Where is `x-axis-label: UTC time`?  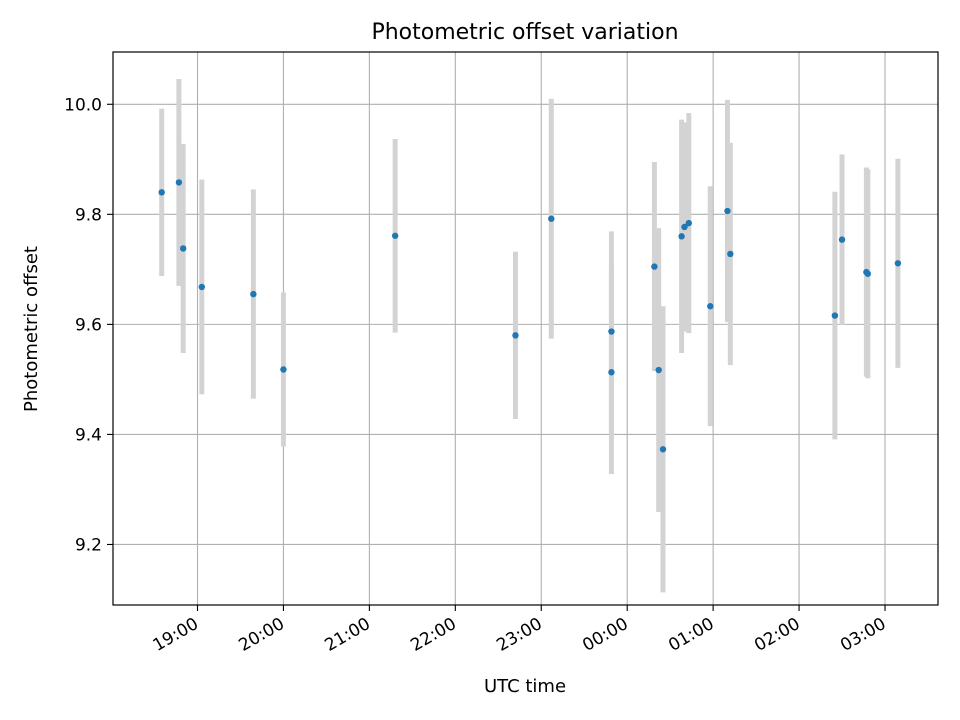
x-axis-label: UTC time is located at coordinates (525, 686).